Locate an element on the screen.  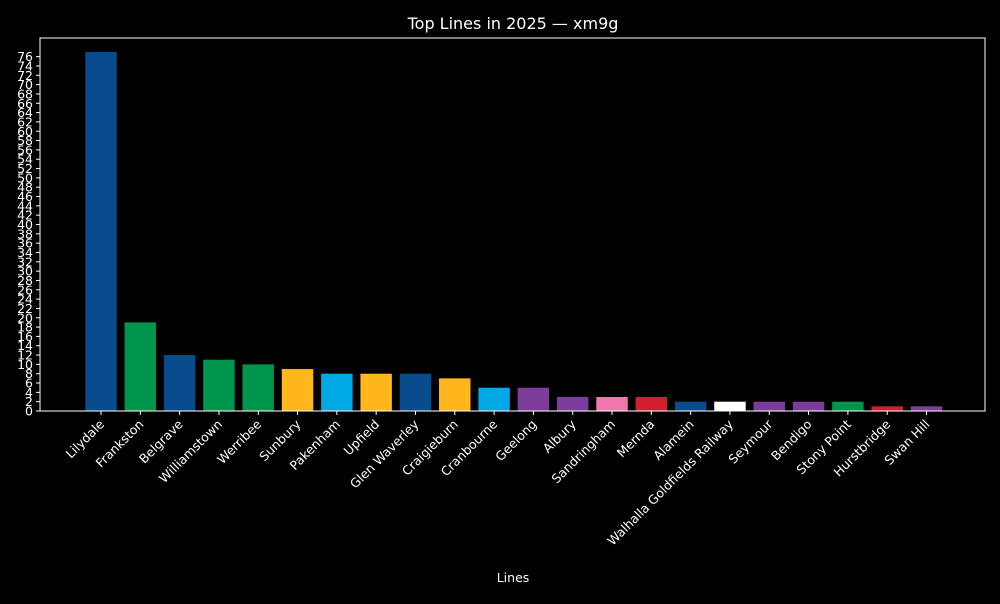
y-tick-label: 0 is located at coordinates (29, 411).